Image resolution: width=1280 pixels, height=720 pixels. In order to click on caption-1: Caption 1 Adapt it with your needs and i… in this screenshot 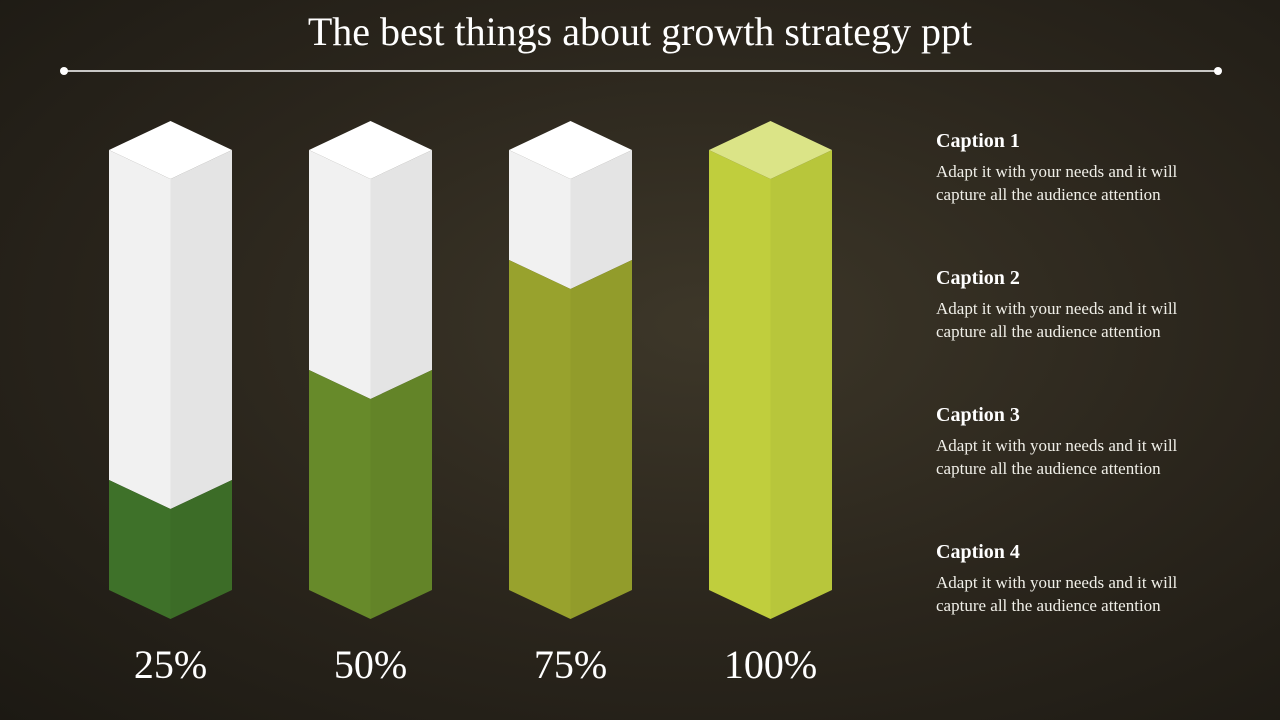, I will do `click(1066, 168)`.